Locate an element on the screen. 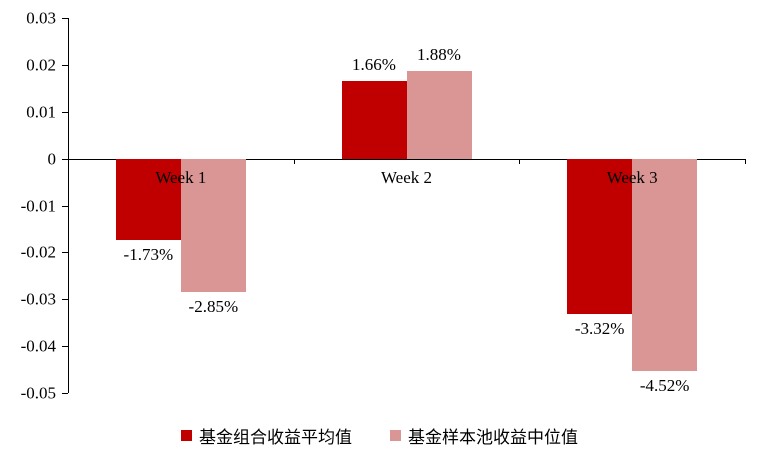 The width and height of the screenshot is (759, 456). x-axis-line is located at coordinates (406, 159).